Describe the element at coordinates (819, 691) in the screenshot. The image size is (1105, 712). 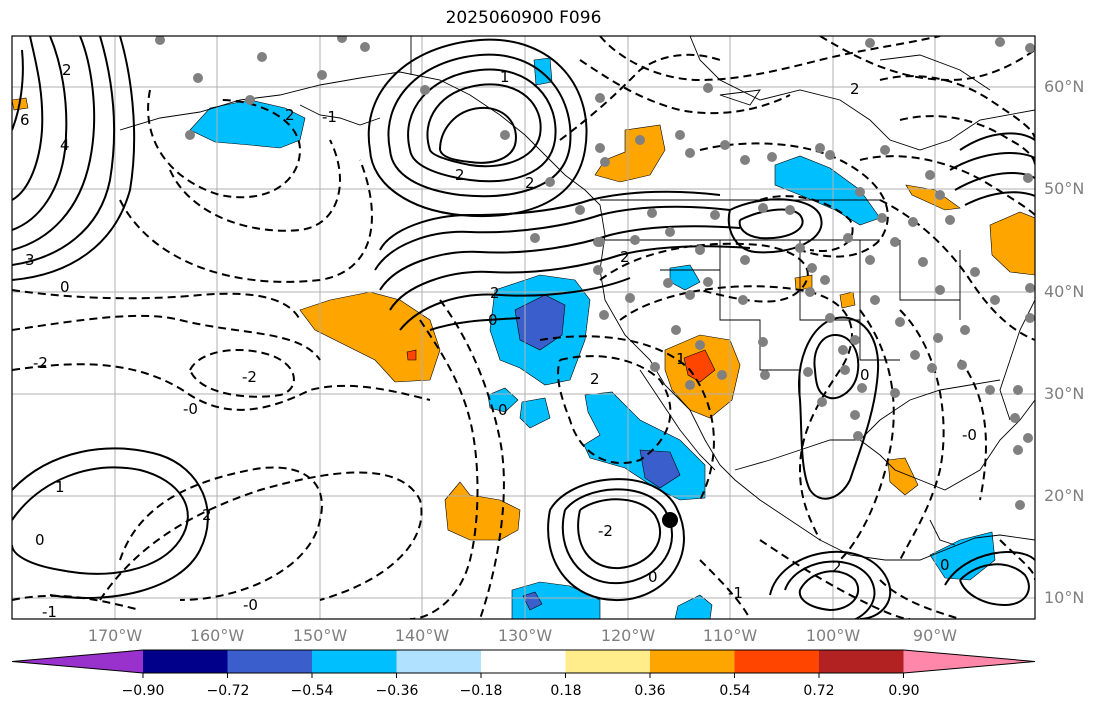
I see `colorbar-tick-label: 0.72` at that location.